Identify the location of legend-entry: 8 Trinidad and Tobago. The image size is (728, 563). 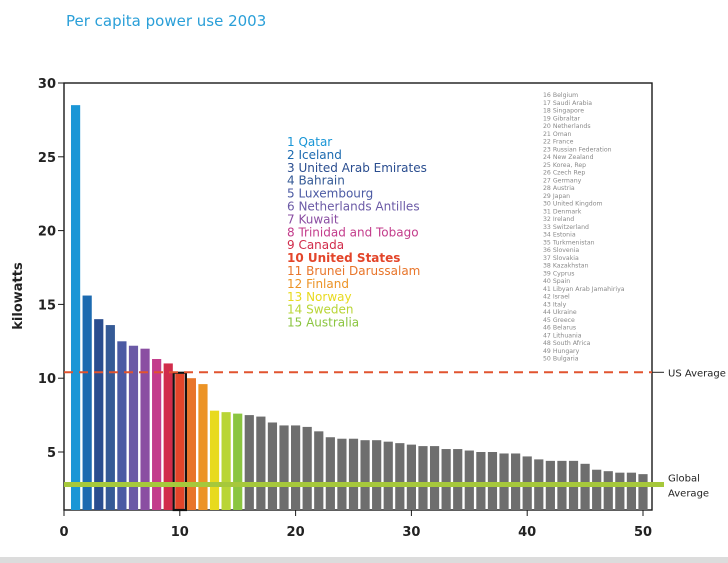
(353, 232).